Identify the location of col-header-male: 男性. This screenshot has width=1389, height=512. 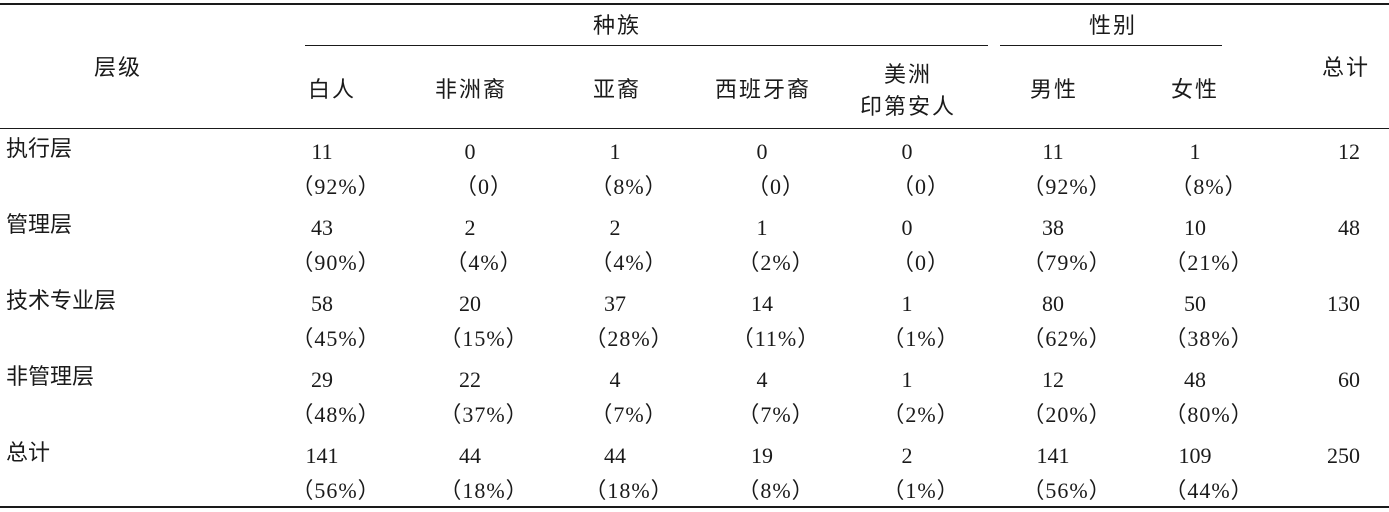
(1054, 90).